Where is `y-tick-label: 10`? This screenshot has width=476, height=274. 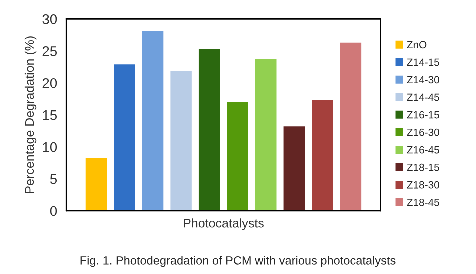
y-tick-label: 10 is located at coordinates (50, 147).